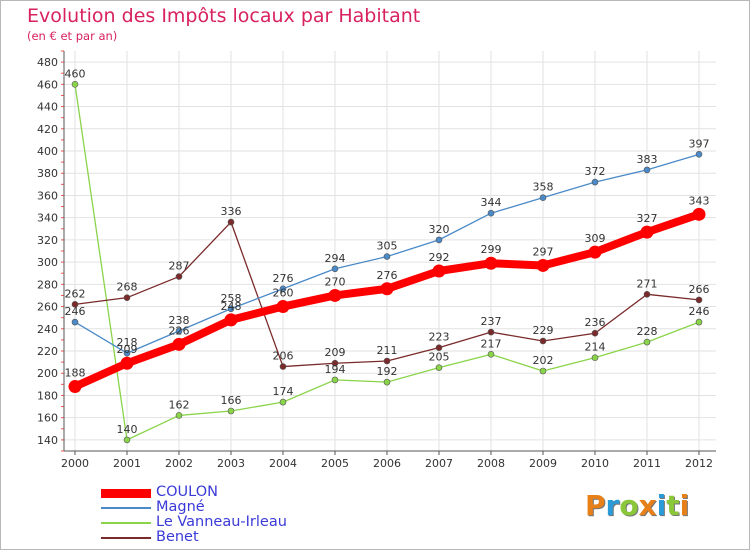 The width and height of the screenshot is (750, 550). I want to click on x-tick-label: 2004, so click(283, 463).